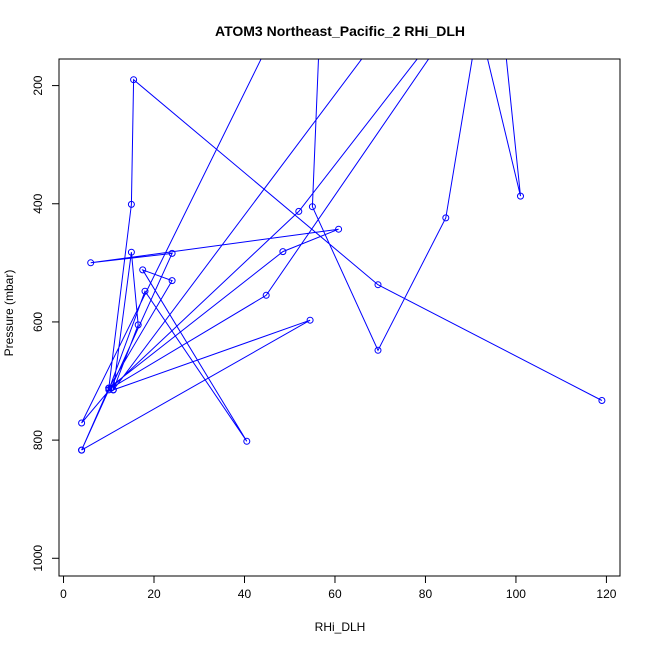 Image resolution: width=650 pixels, height=650 pixels. I want to click on x-axis-title: RHi_DLH, so click(340, 627).